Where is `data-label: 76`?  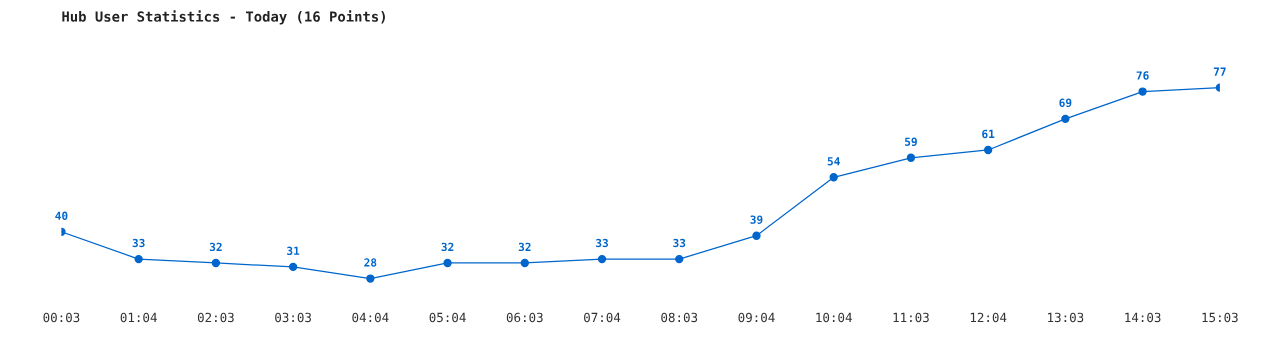
data-label: 76 is located at coordinates (1142, 75).